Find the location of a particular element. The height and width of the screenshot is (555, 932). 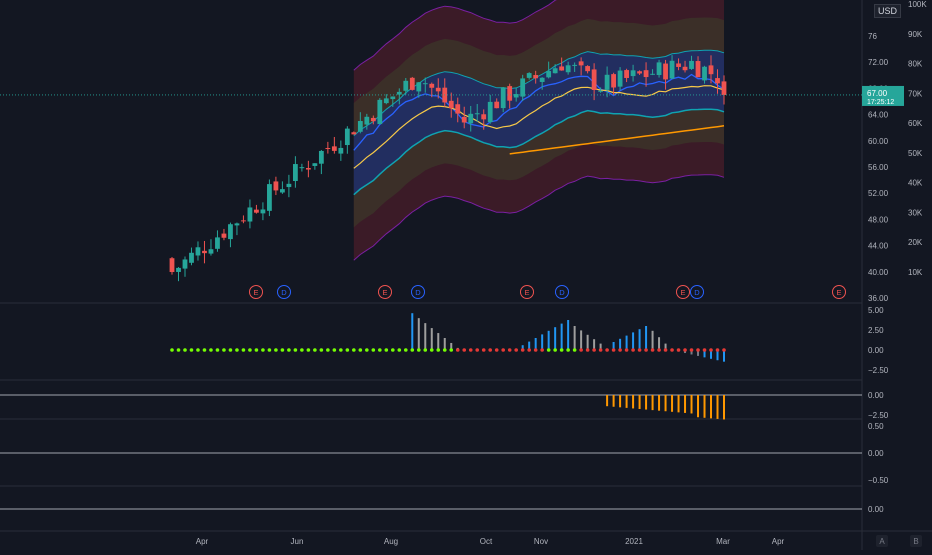

price-axis-tick-label: 52.00 is located at coordinates (878, 193).